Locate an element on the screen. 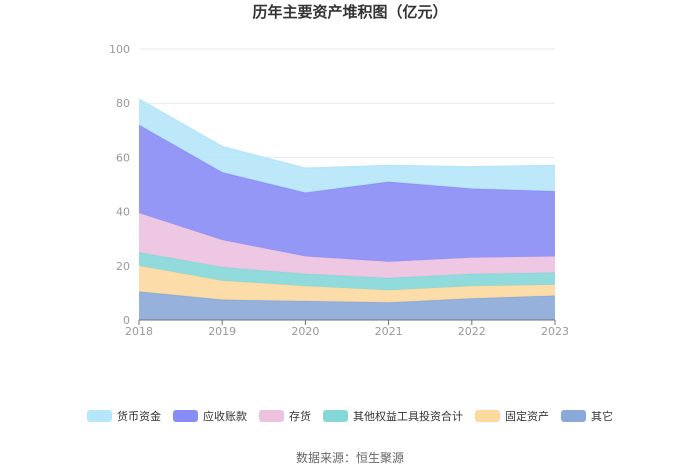  legend-item: 存货 is located at coordinates (285, 416).